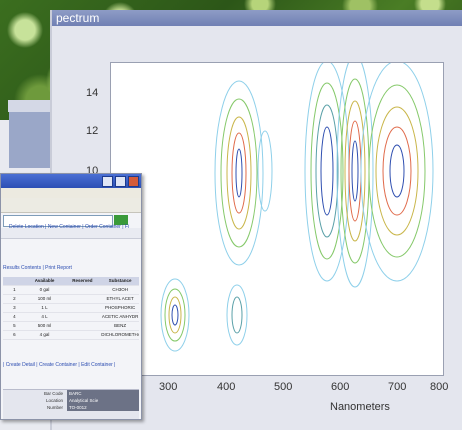 The height and width of the screenshot is (430, 462). What do you see at coordinates (53, 393) in the screenshot?
I see `detail-label: Bar Code` at bounding box center [53, 393].